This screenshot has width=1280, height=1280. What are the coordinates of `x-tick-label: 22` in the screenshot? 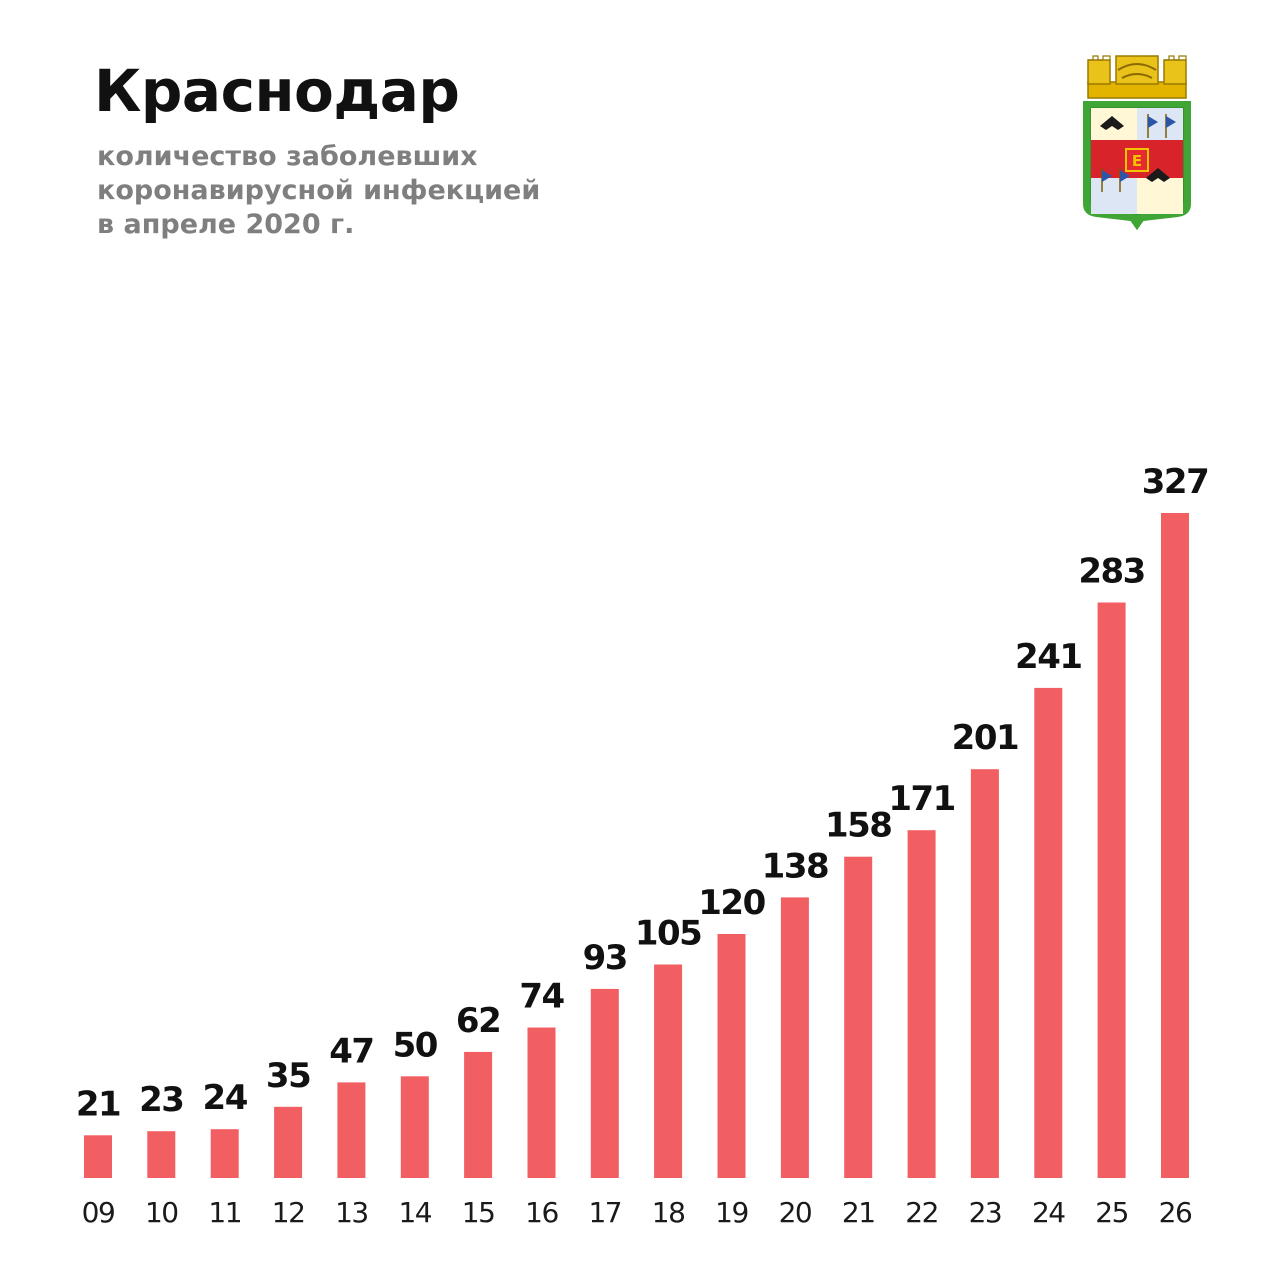 It's located at (921, 1212).